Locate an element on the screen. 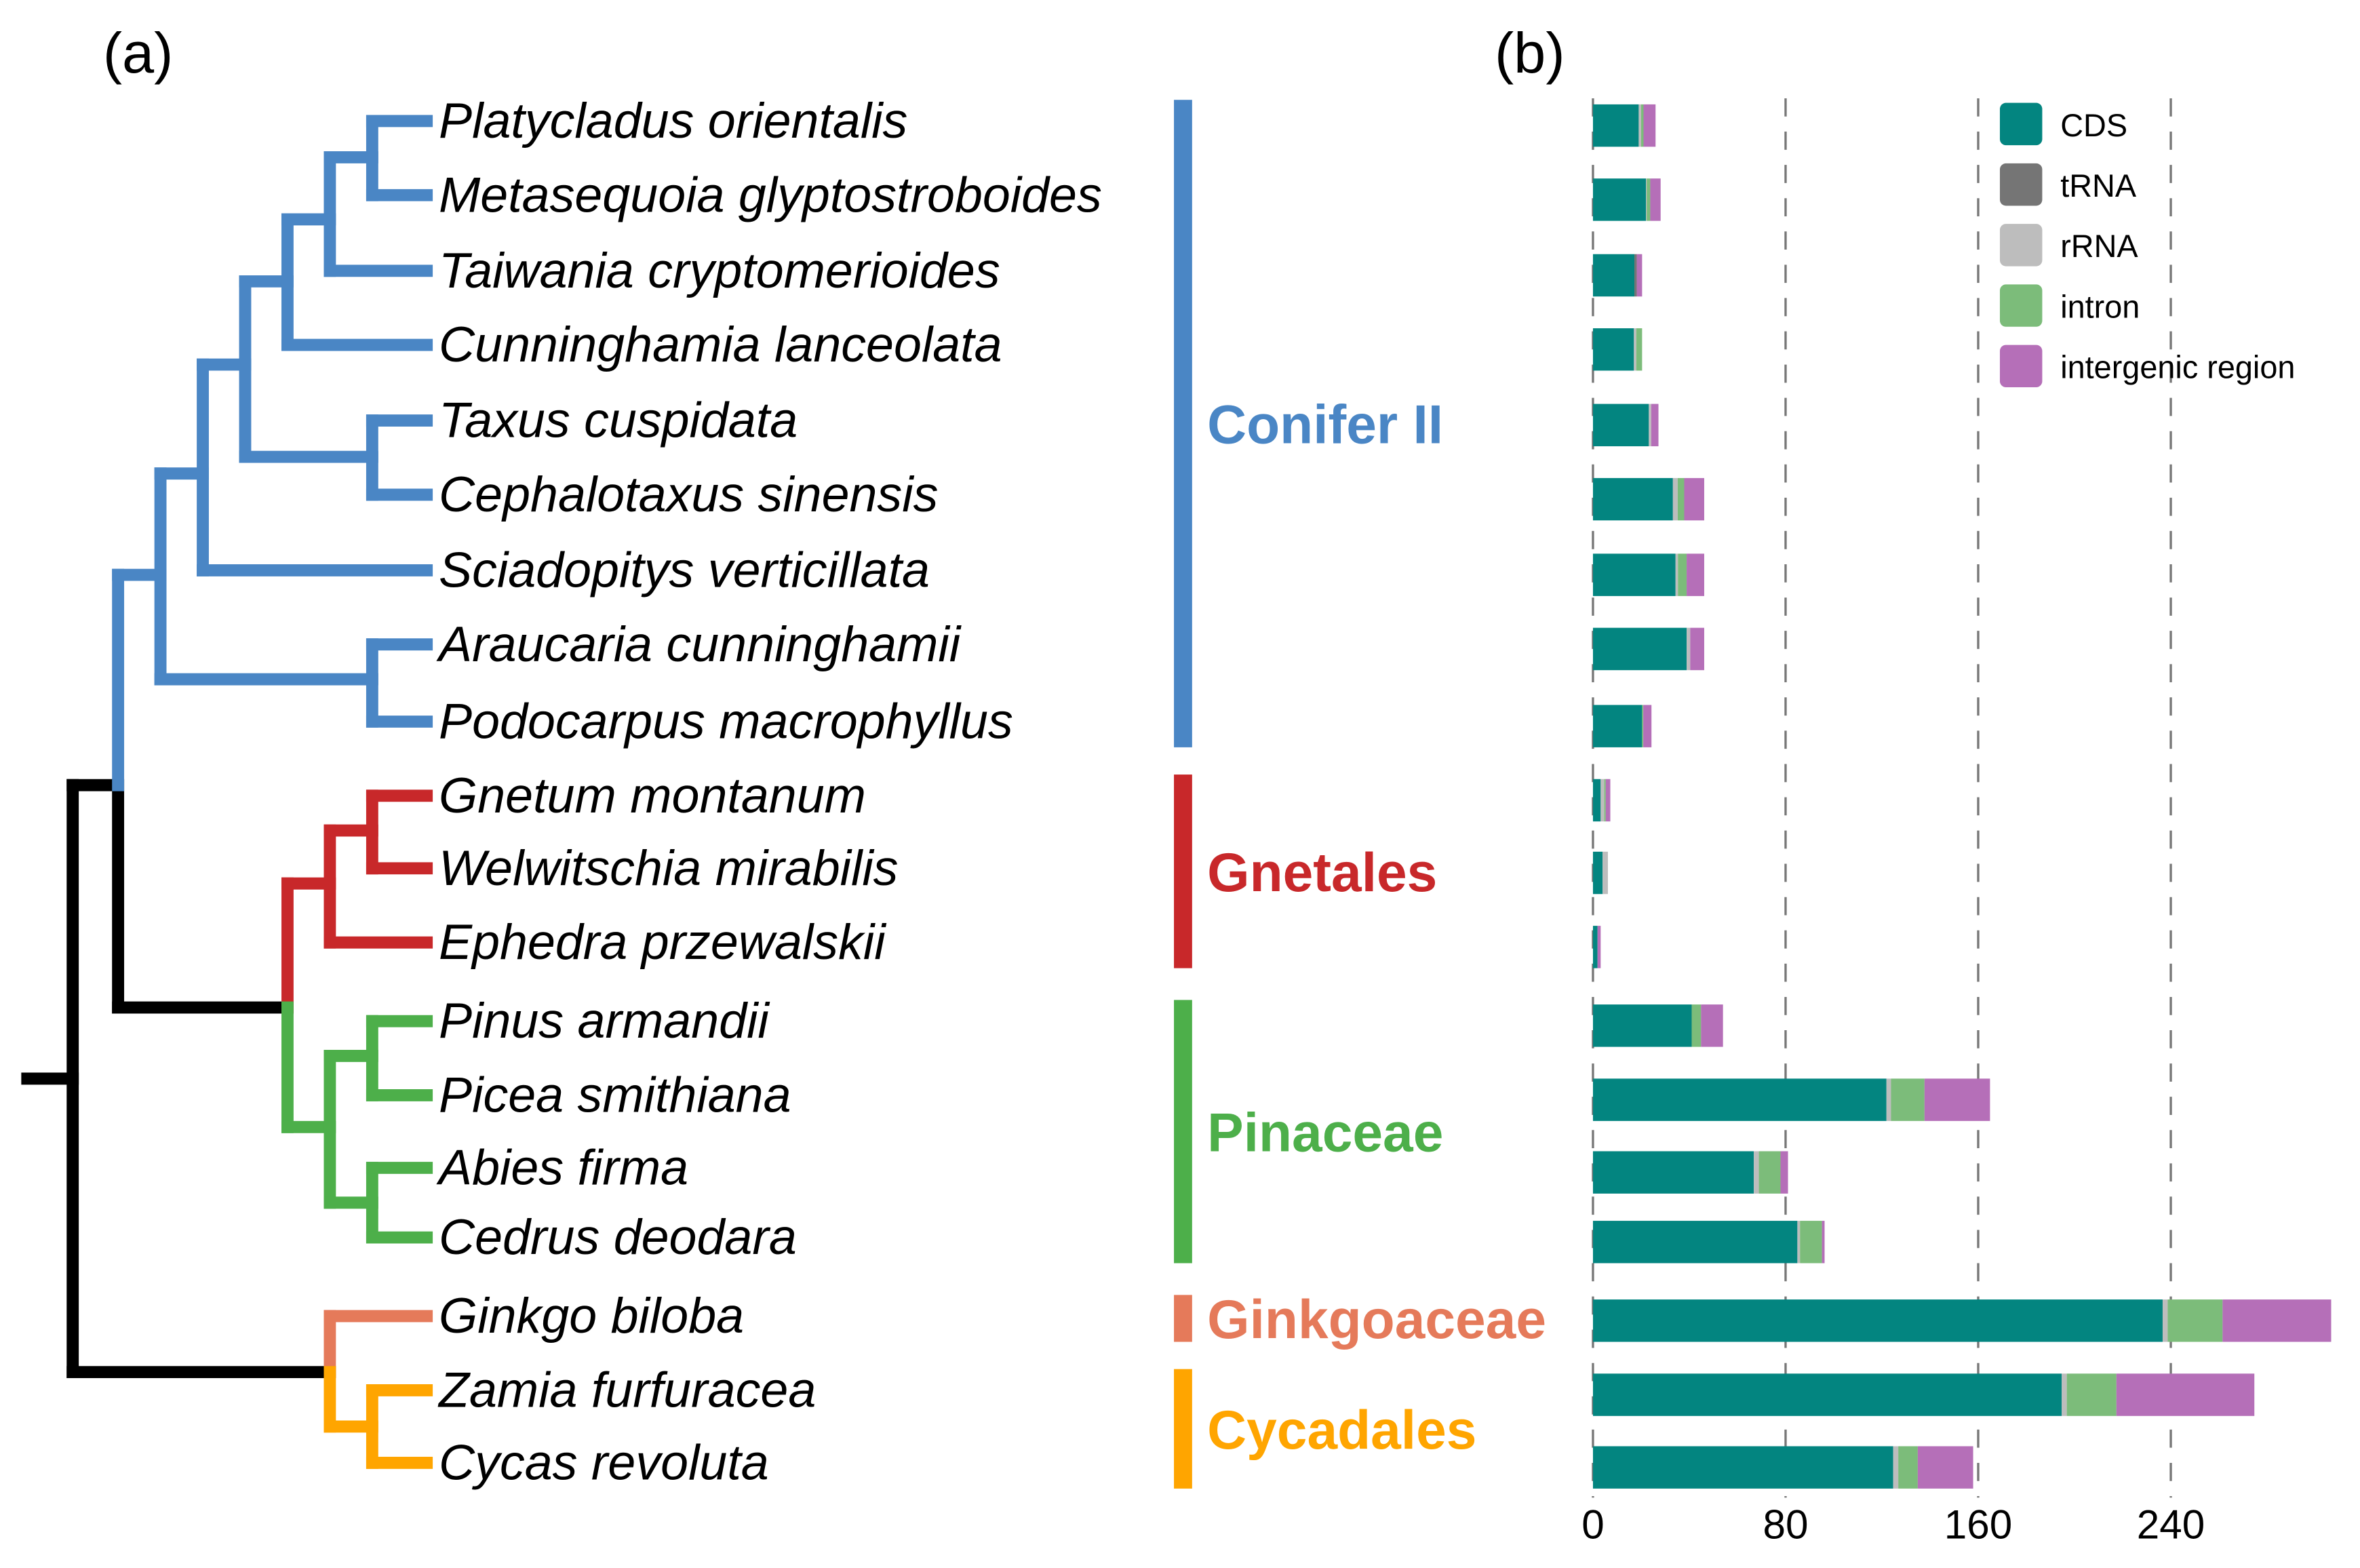  legend-label: tRNA is located at coordinates (2098, 185).